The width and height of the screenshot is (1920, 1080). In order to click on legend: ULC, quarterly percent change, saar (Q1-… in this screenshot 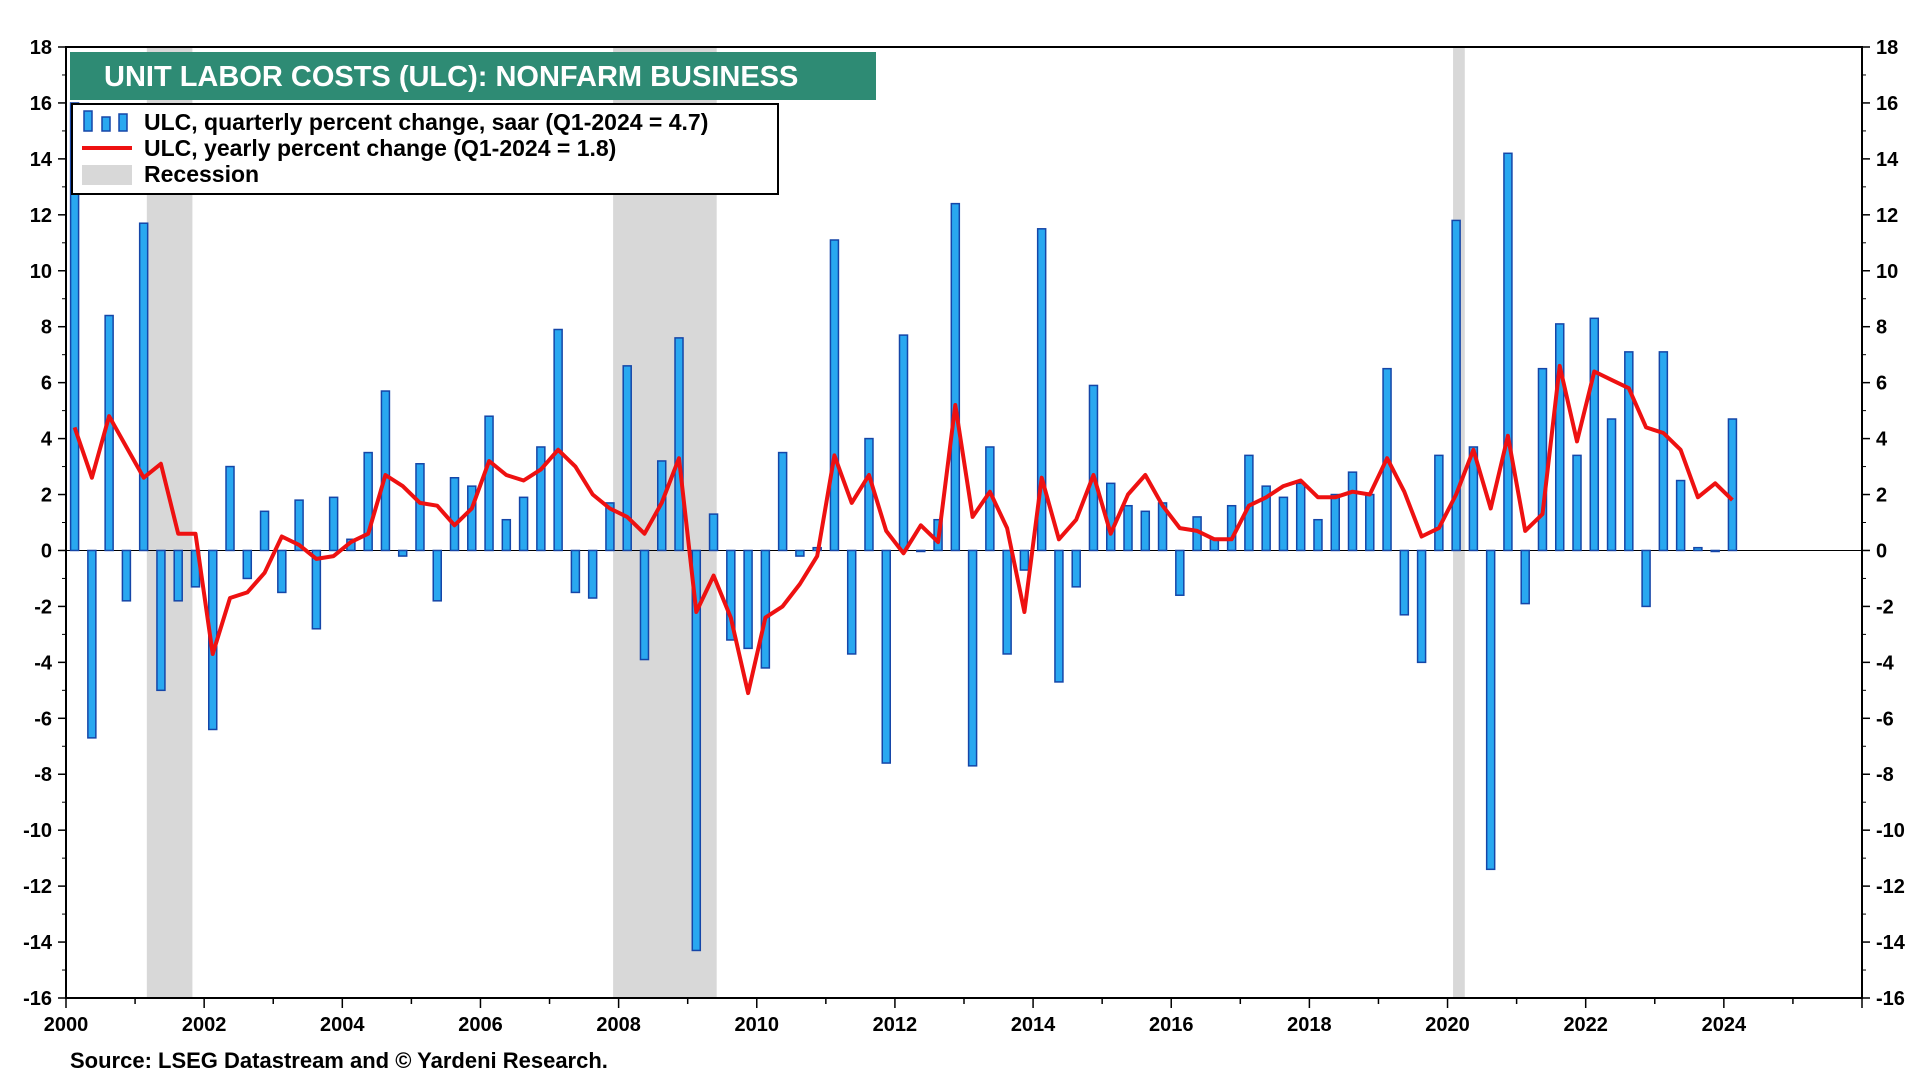, I will do `click(425, 149)`.